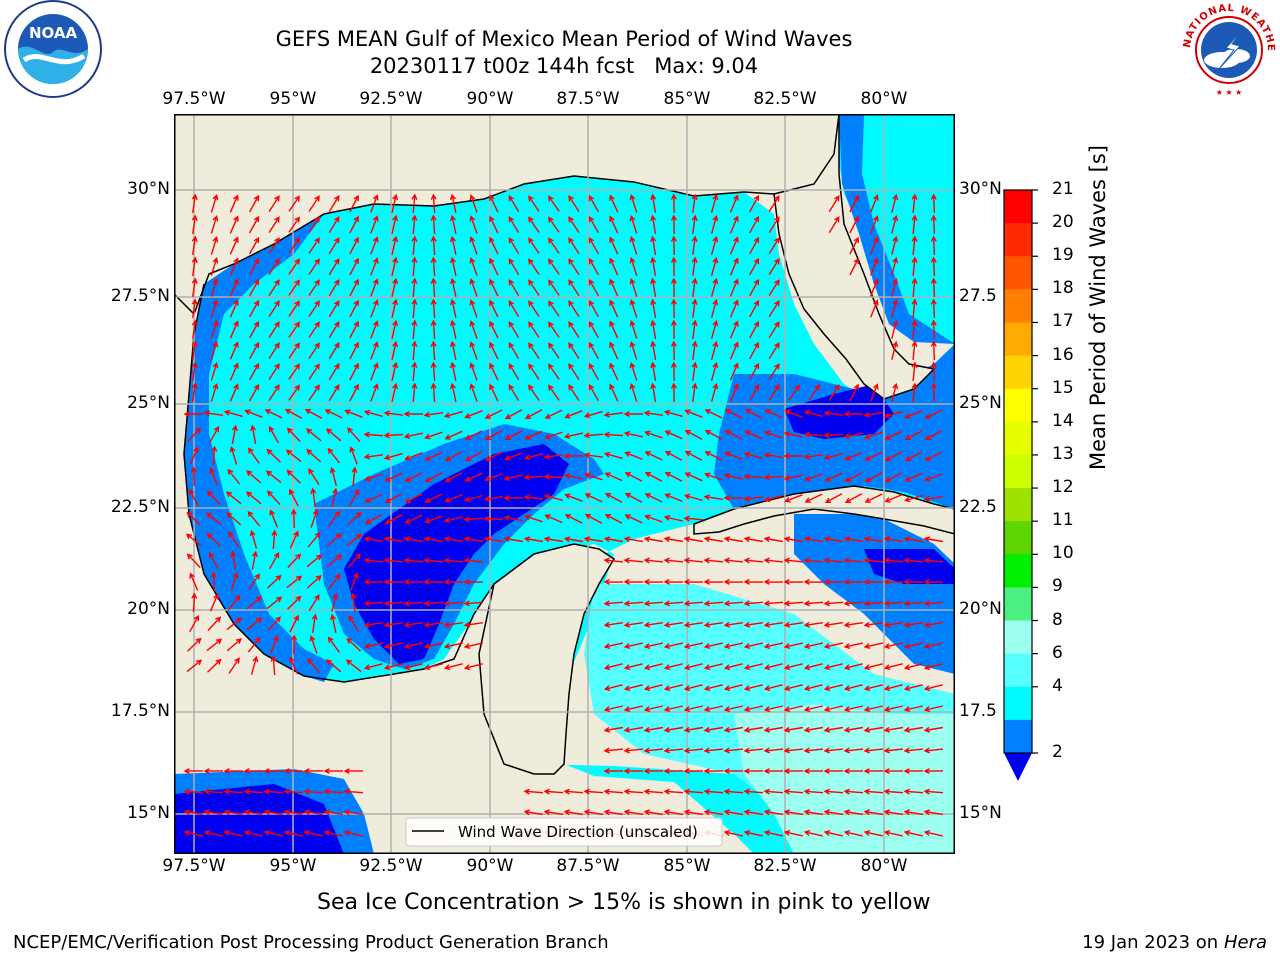 The height and width of the screenshot is (960, 1280). I want to click on colorbar-tick-label: 2, so click(1057, 752).